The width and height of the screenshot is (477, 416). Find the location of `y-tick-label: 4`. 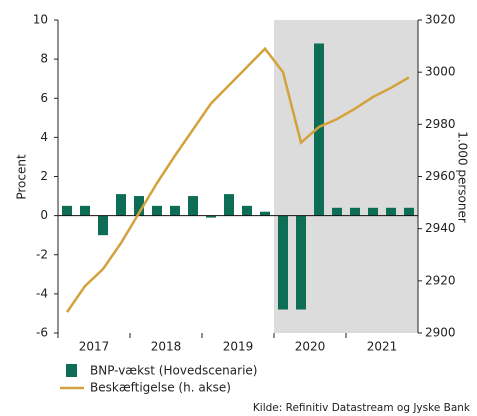

y-tick-label: 4 is located at coordinates (44, 137).